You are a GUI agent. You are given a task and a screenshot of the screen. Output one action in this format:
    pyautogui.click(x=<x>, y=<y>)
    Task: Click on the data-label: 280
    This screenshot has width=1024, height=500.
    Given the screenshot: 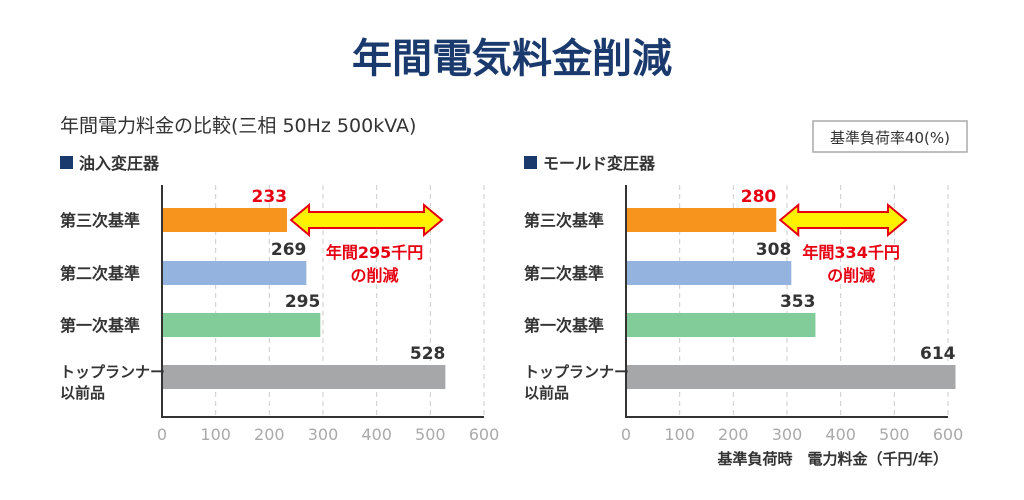 What is the action you would take?
    pyautogui.click(x=759, y=197)
    